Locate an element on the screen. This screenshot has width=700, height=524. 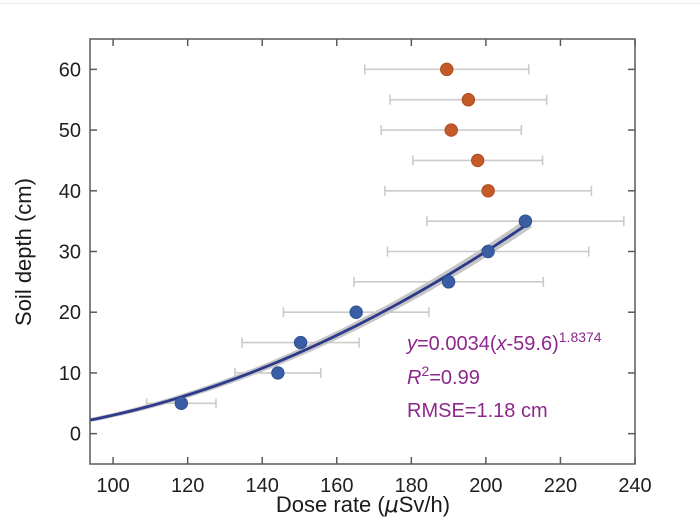
y-axis-label: Soil depth (cm) is located at coordinates (23, 252).